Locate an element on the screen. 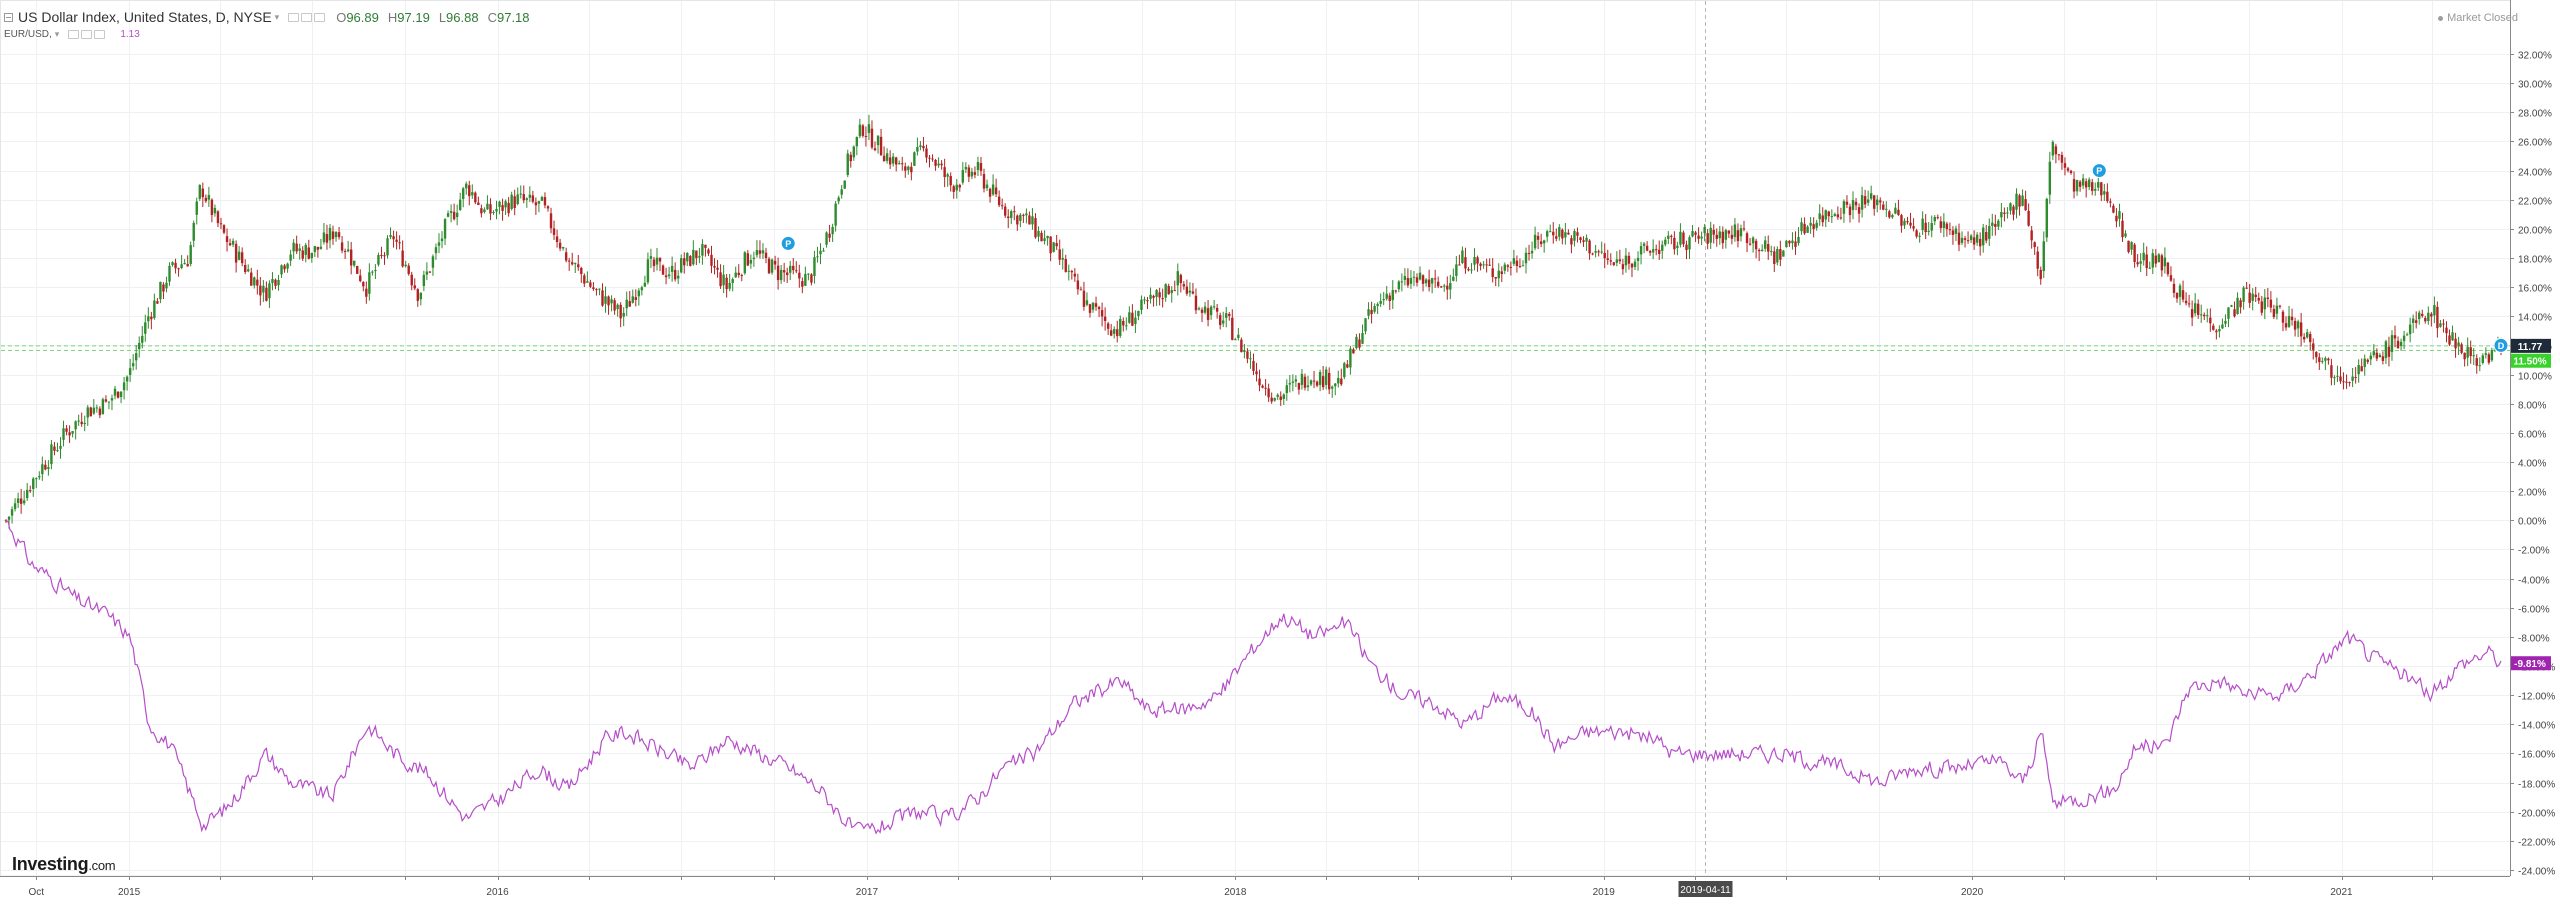 This screenshot has width=2560, height=910. y-tick-label: 30.00% is located at coordinates (2535, 85).